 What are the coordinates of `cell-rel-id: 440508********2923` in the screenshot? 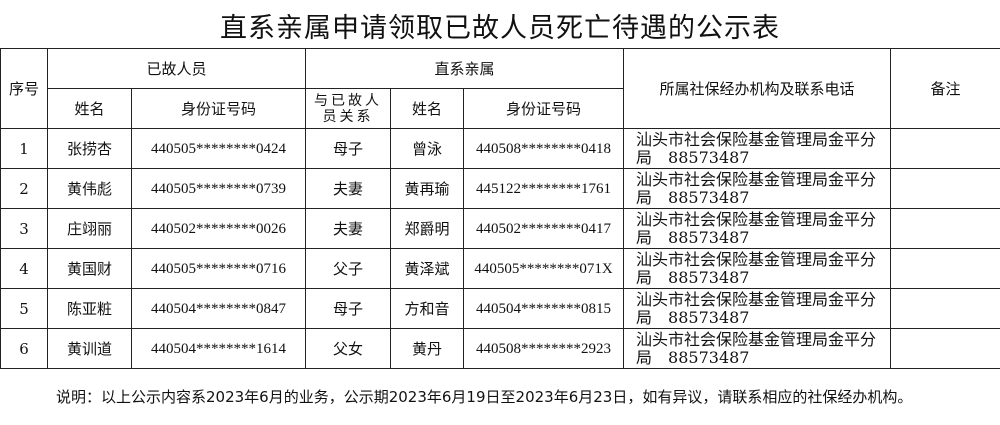 It's located at (544, 348).